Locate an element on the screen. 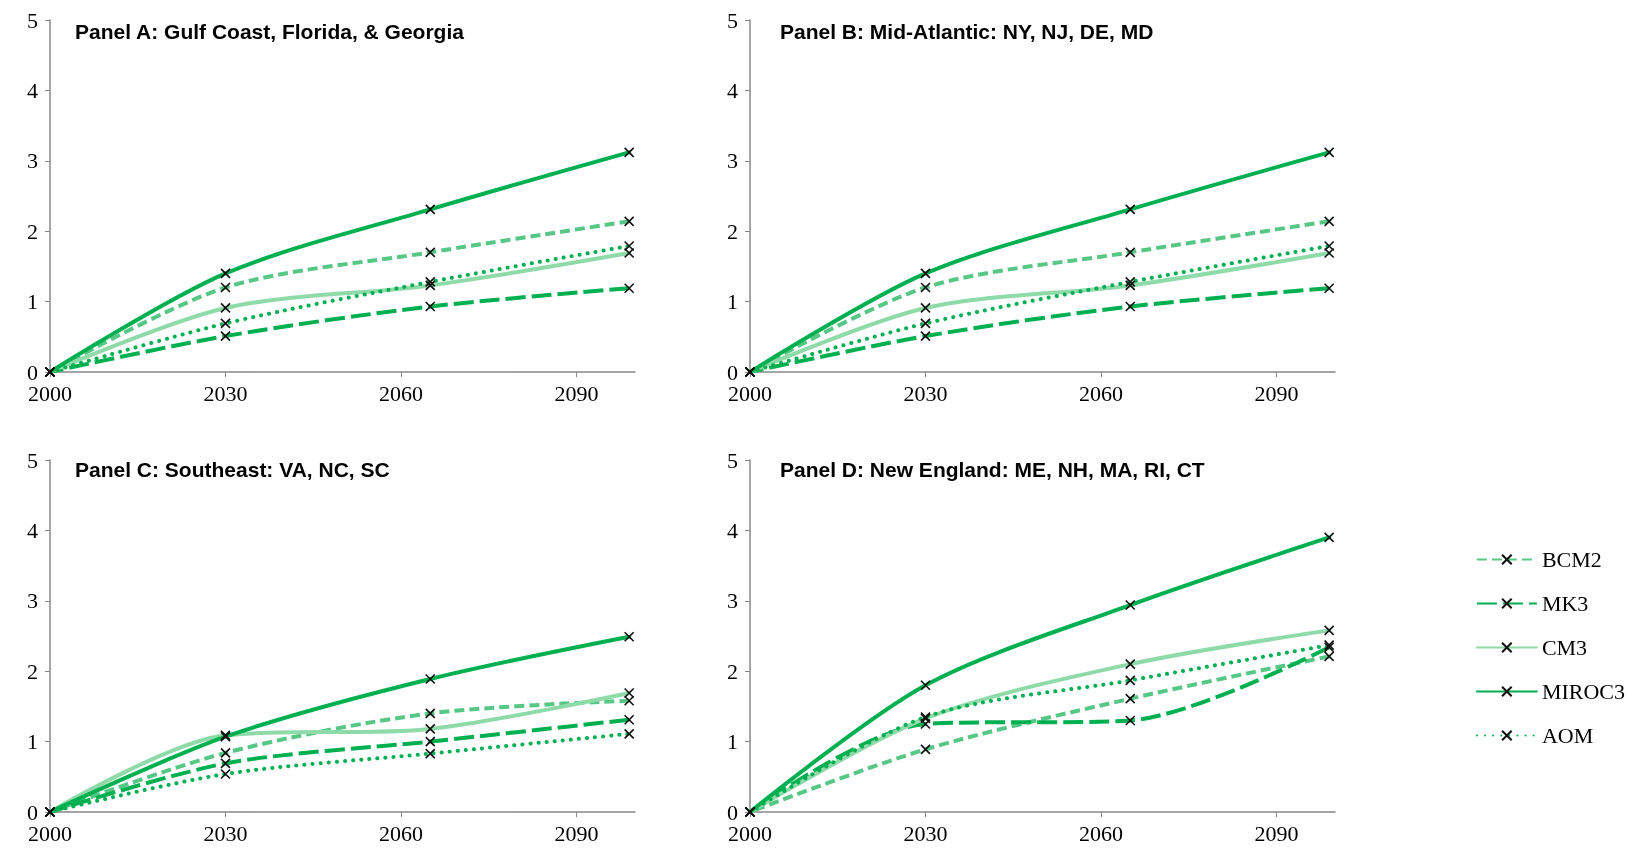  chart-title: Panel C: Southeast: VA, NC, SC is located at coordinates (232, 469).